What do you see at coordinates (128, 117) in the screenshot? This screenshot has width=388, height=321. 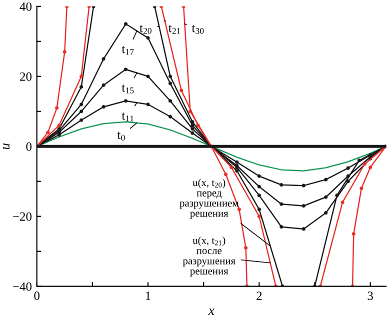 I see `annotation: t$_{11}$` at bounding box center [128, 117].